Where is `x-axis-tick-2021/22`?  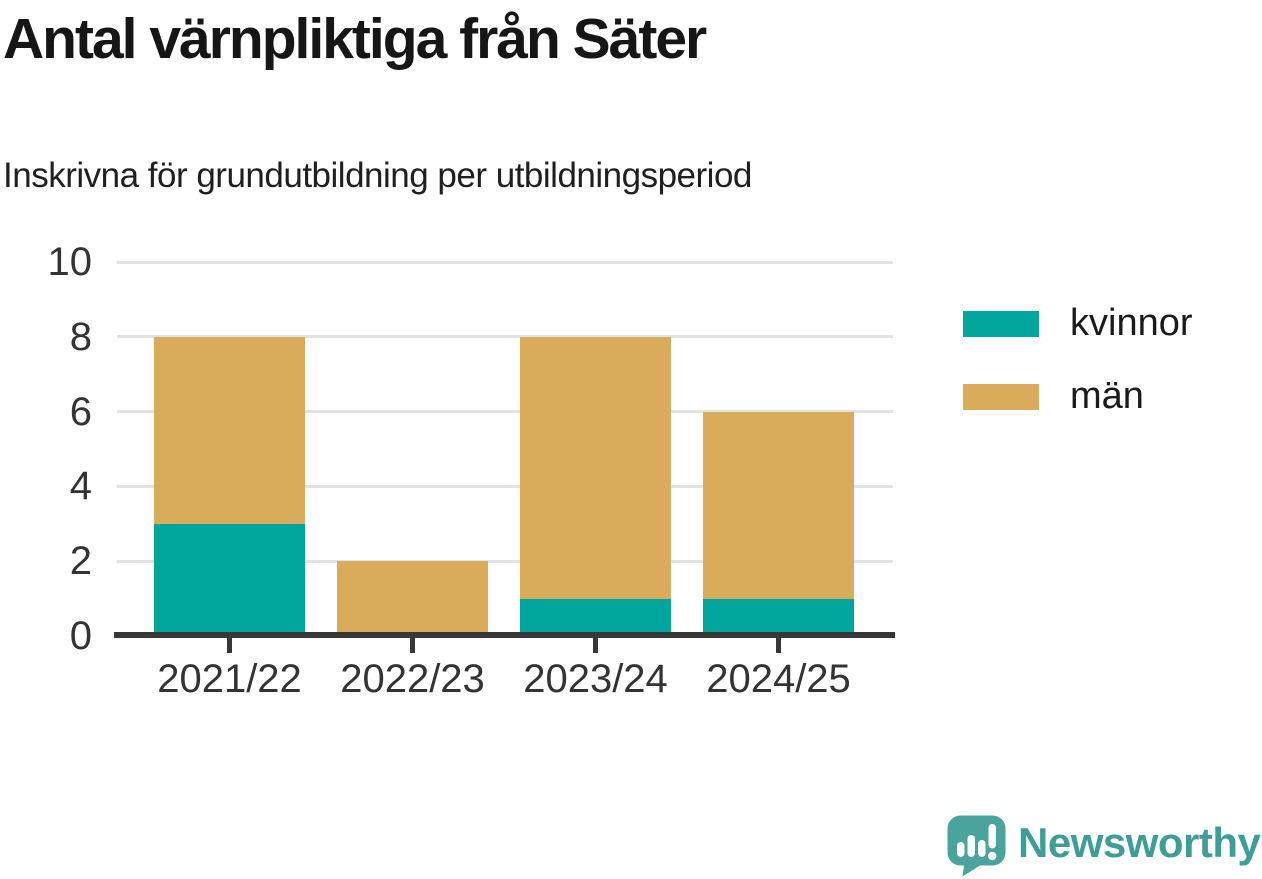
x-axis-tick-2021/22 is located at coordinates (229, 645).